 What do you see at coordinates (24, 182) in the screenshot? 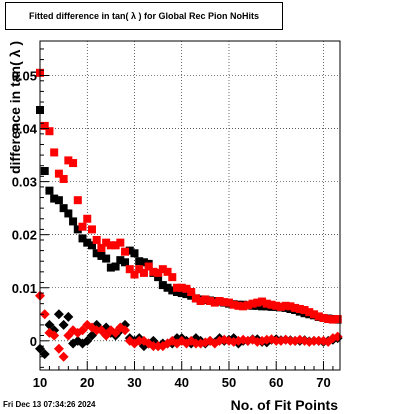
I see `y-tick-label: 0.03` at bounding box center [24, 182].